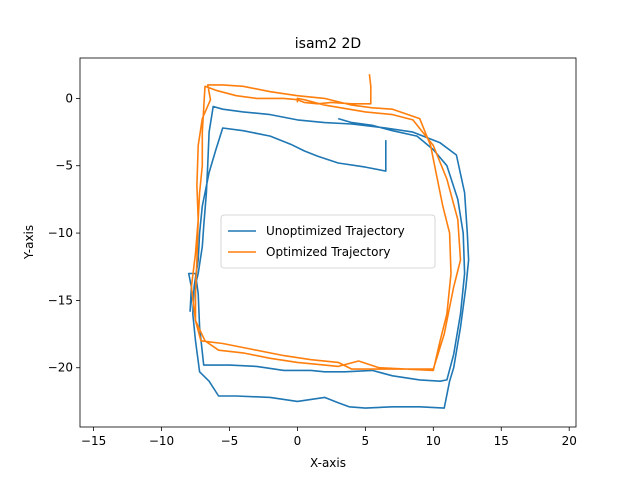 The height and width of the screenshot is (480, 640). Describe the element at coordinates (29, 242) in the screenshot. I see `y-axis-label: Y-axis` at that location.